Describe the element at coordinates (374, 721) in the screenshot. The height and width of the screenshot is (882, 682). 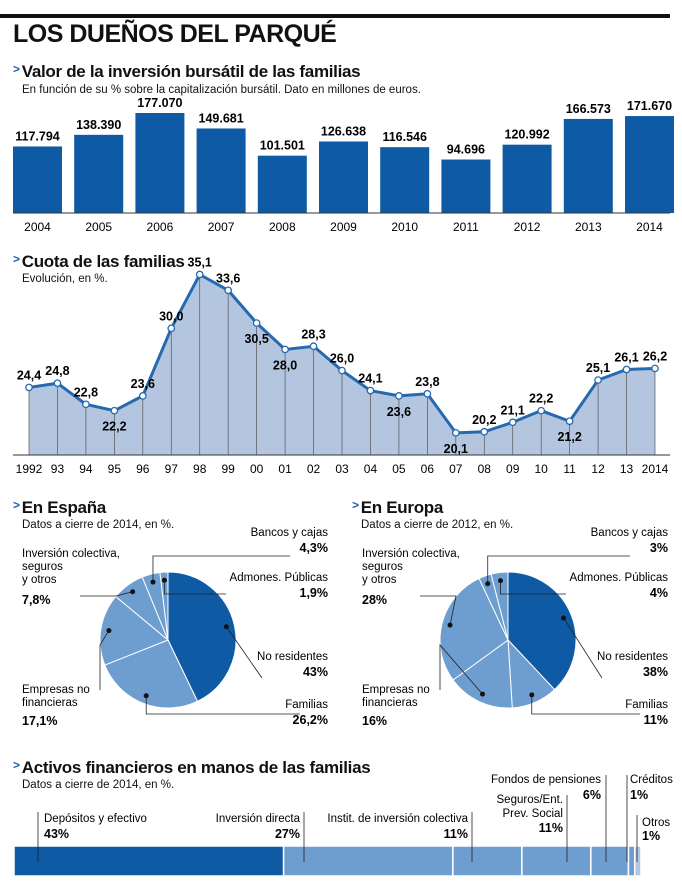
I see `pie-value-label: 16%` at that location.